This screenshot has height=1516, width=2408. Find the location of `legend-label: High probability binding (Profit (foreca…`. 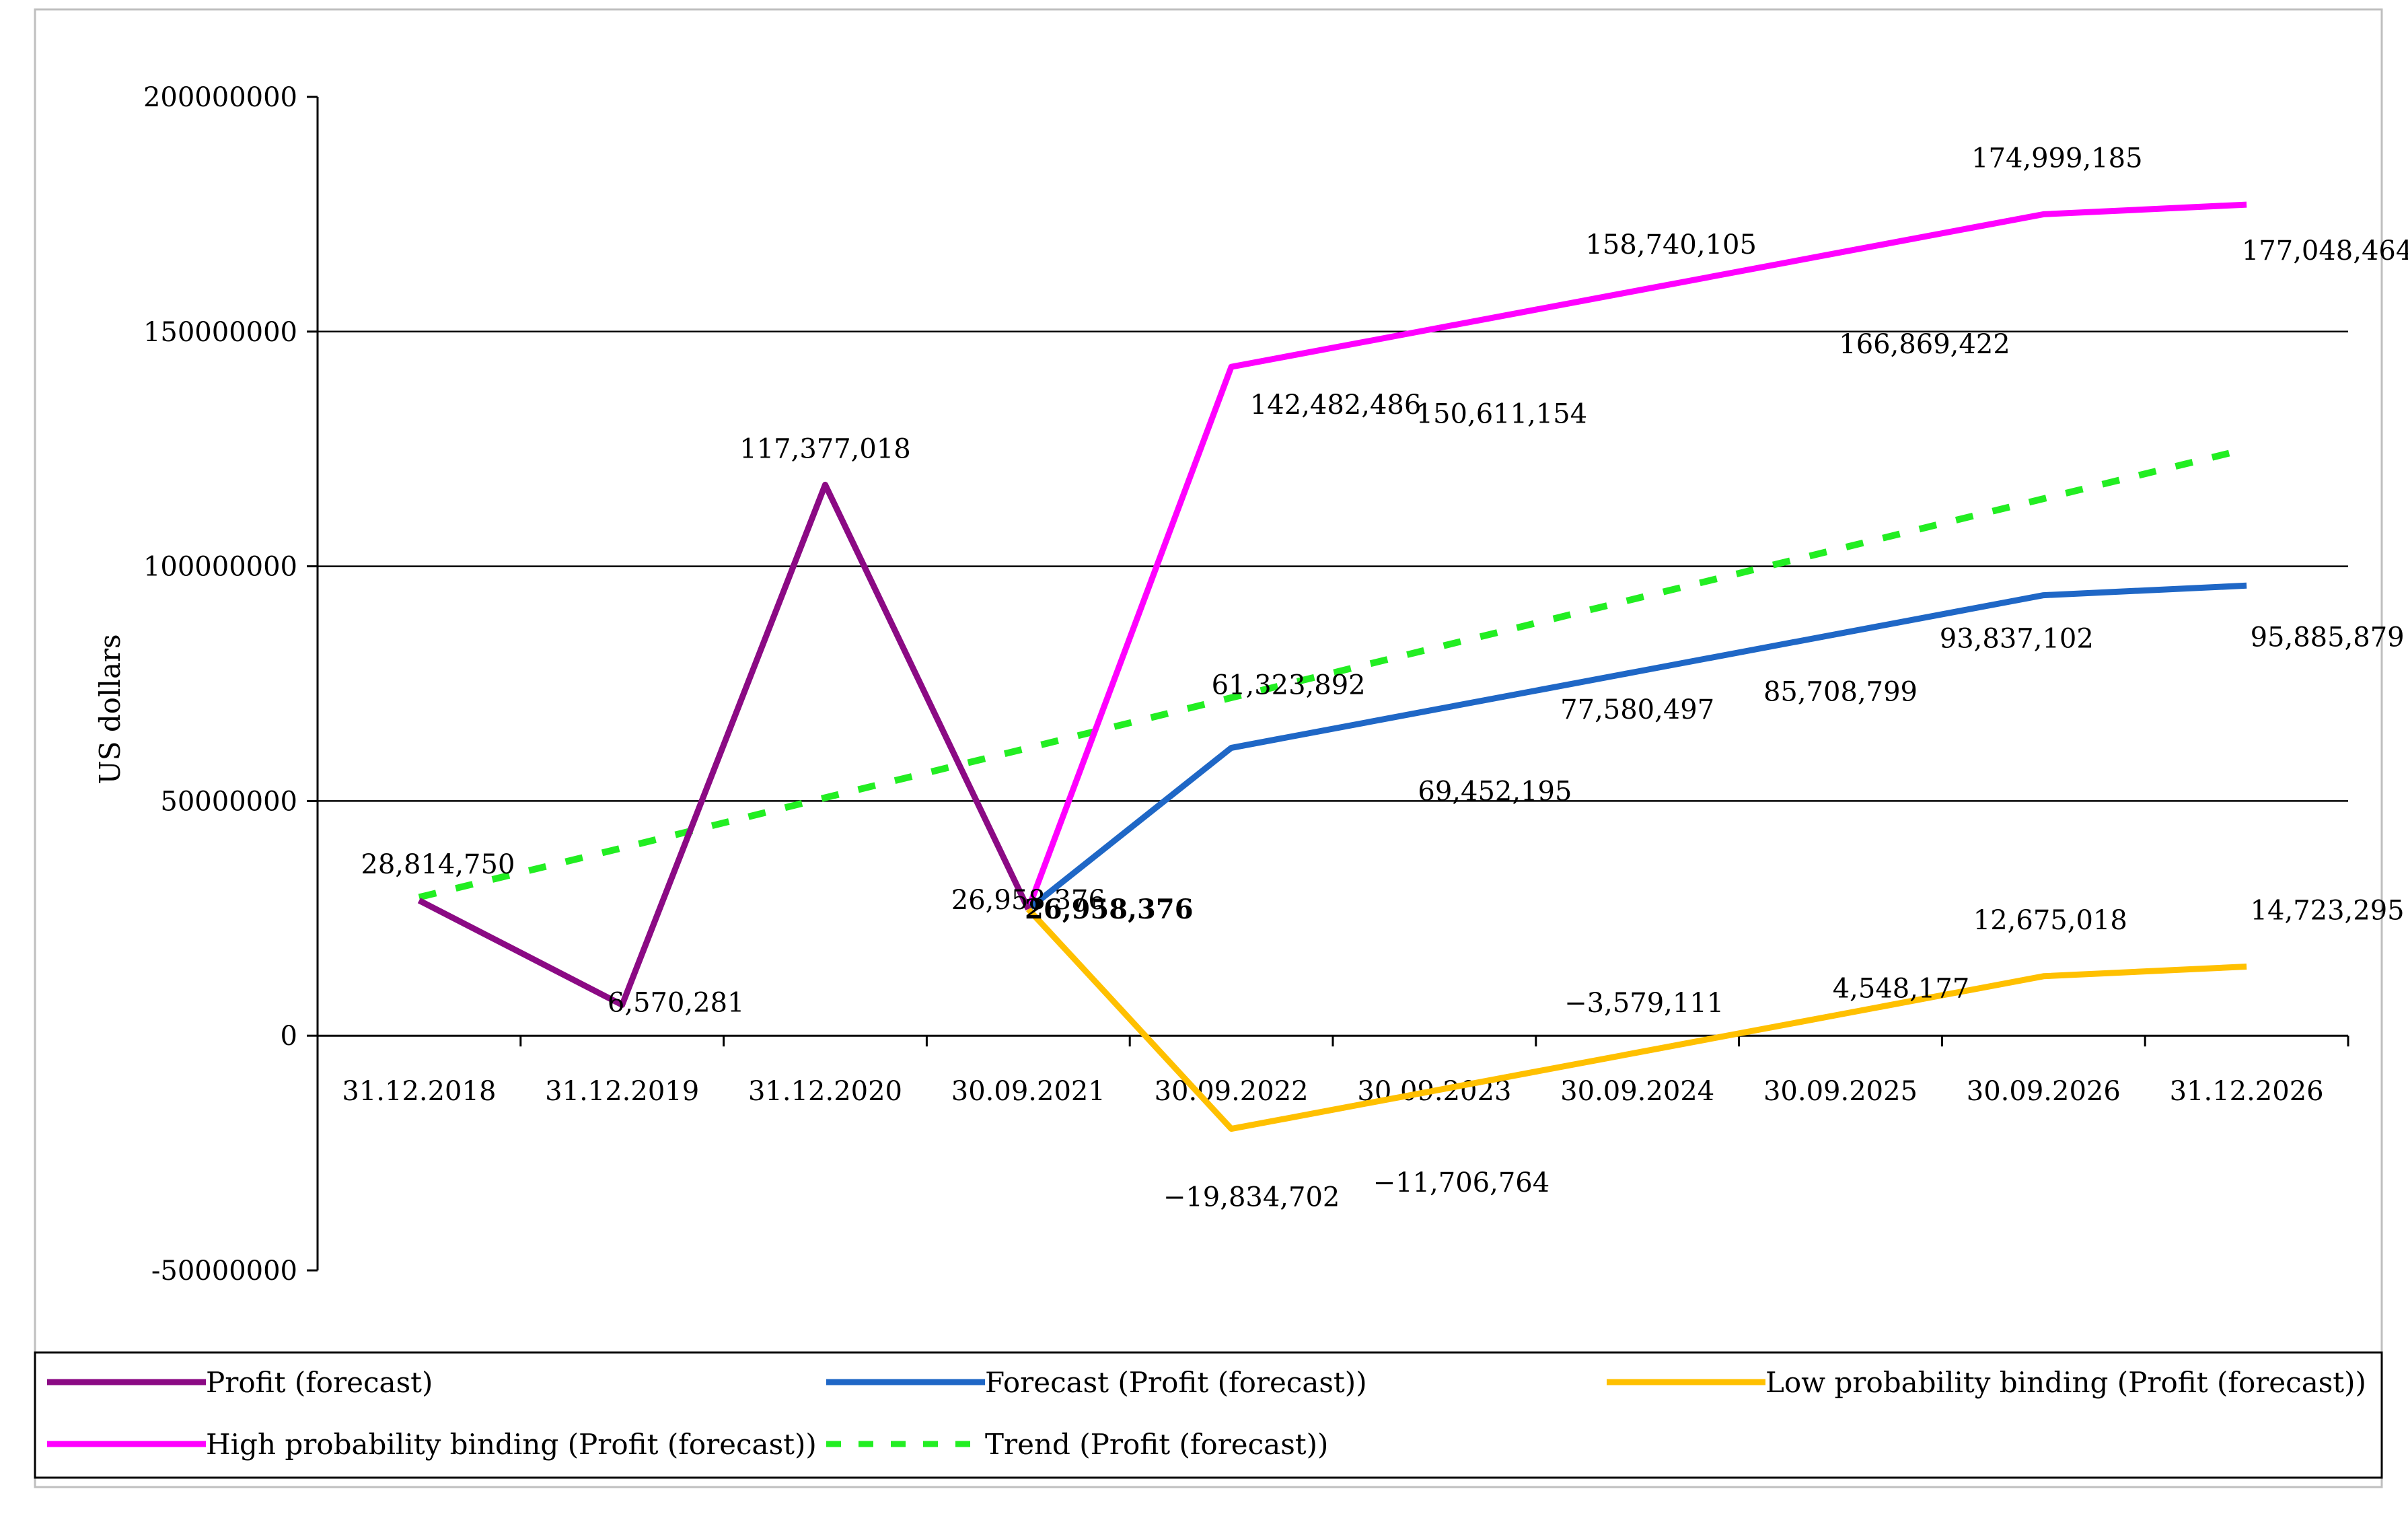

legend-label: High probability binding (Profit (foreca… is located at coordinates (511, 1444).